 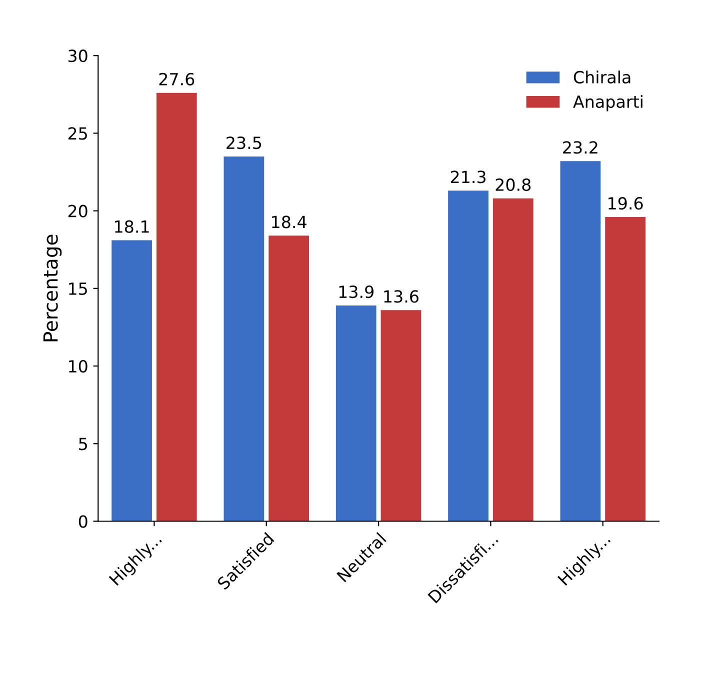 I want to click on y-tick-label: 10, so click(x=78, y=366).